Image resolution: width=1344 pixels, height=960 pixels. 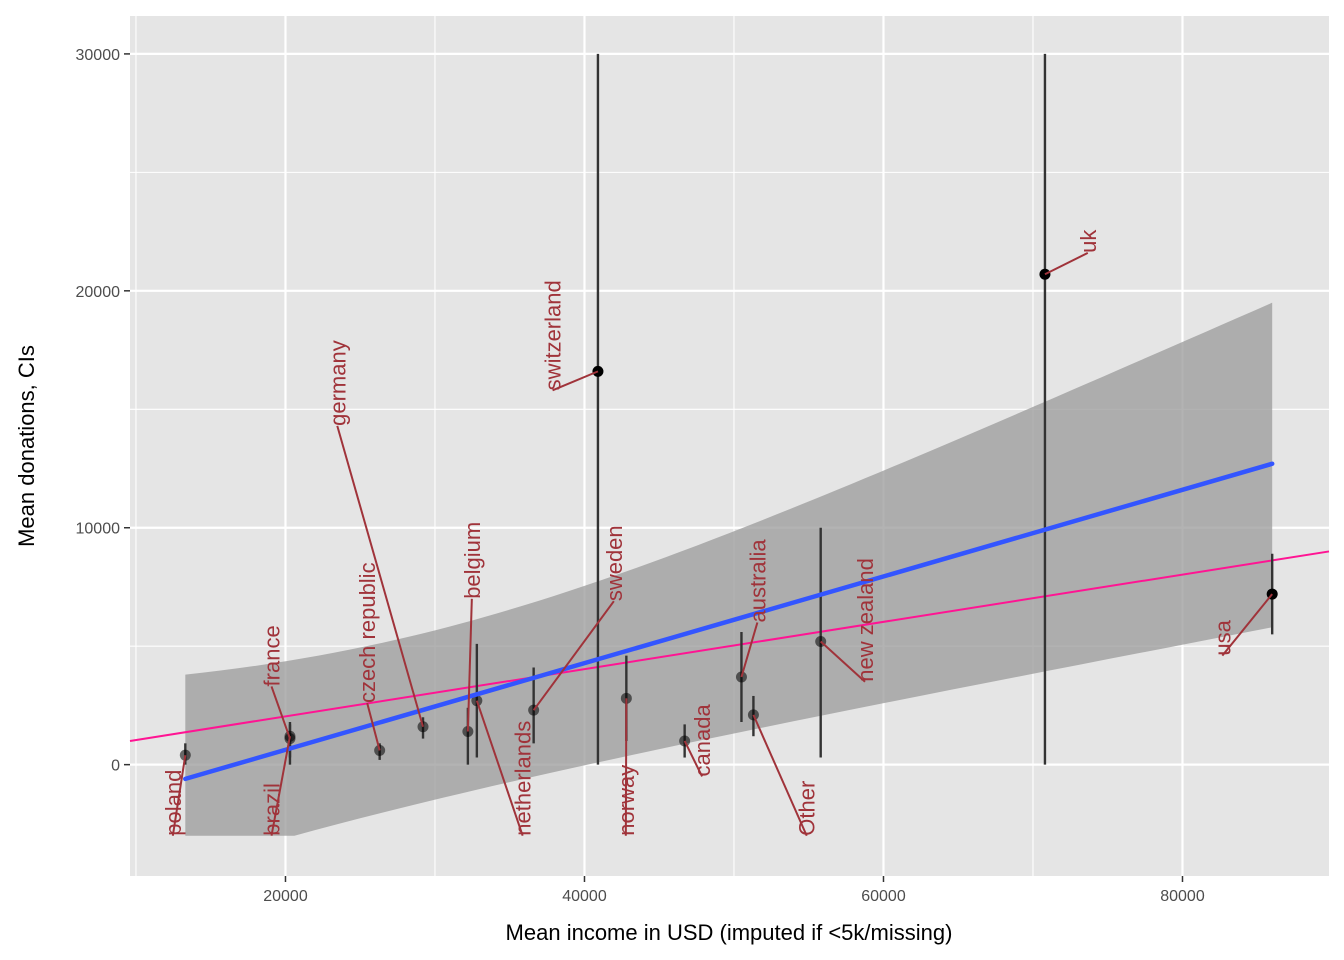 I want to click on leader-france, so click(x=280, y=712).